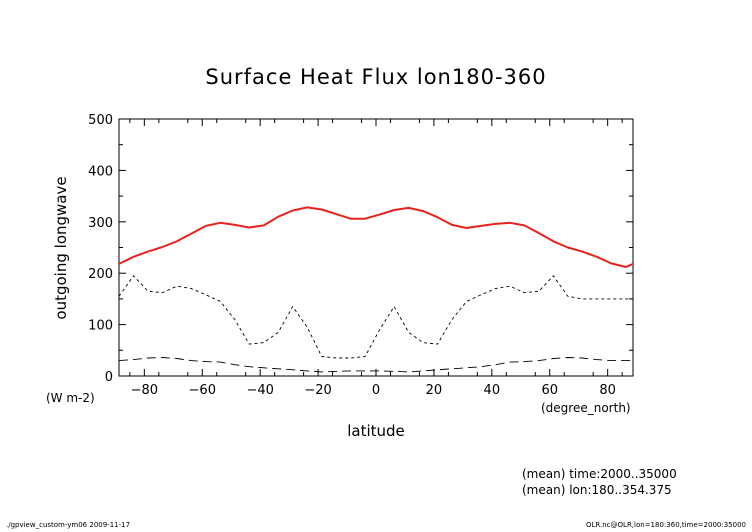  I want to click on y-tick-label: 200, so click(100, 274).